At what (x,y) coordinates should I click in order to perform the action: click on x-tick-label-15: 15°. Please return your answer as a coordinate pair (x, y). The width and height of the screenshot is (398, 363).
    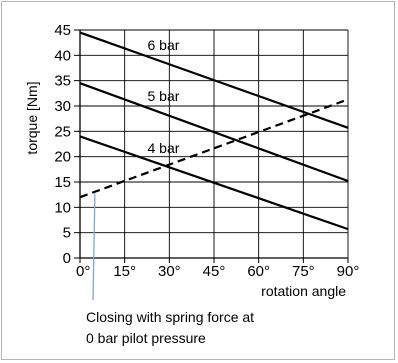
    Looking at the image, I should click on (124, 271).